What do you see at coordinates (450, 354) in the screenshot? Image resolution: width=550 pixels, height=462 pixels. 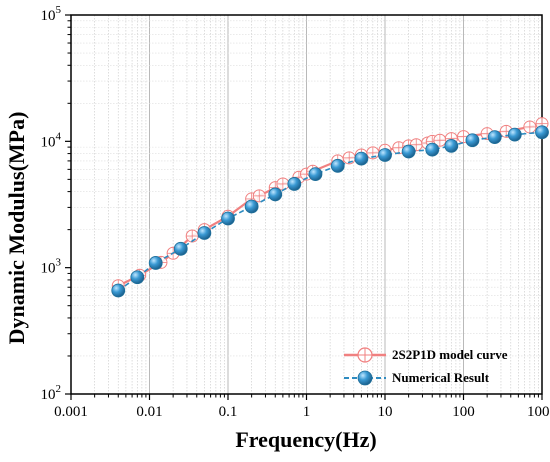 I see `legend-model-label: 2S2P1D model curve` at bounding box center [450, 354].